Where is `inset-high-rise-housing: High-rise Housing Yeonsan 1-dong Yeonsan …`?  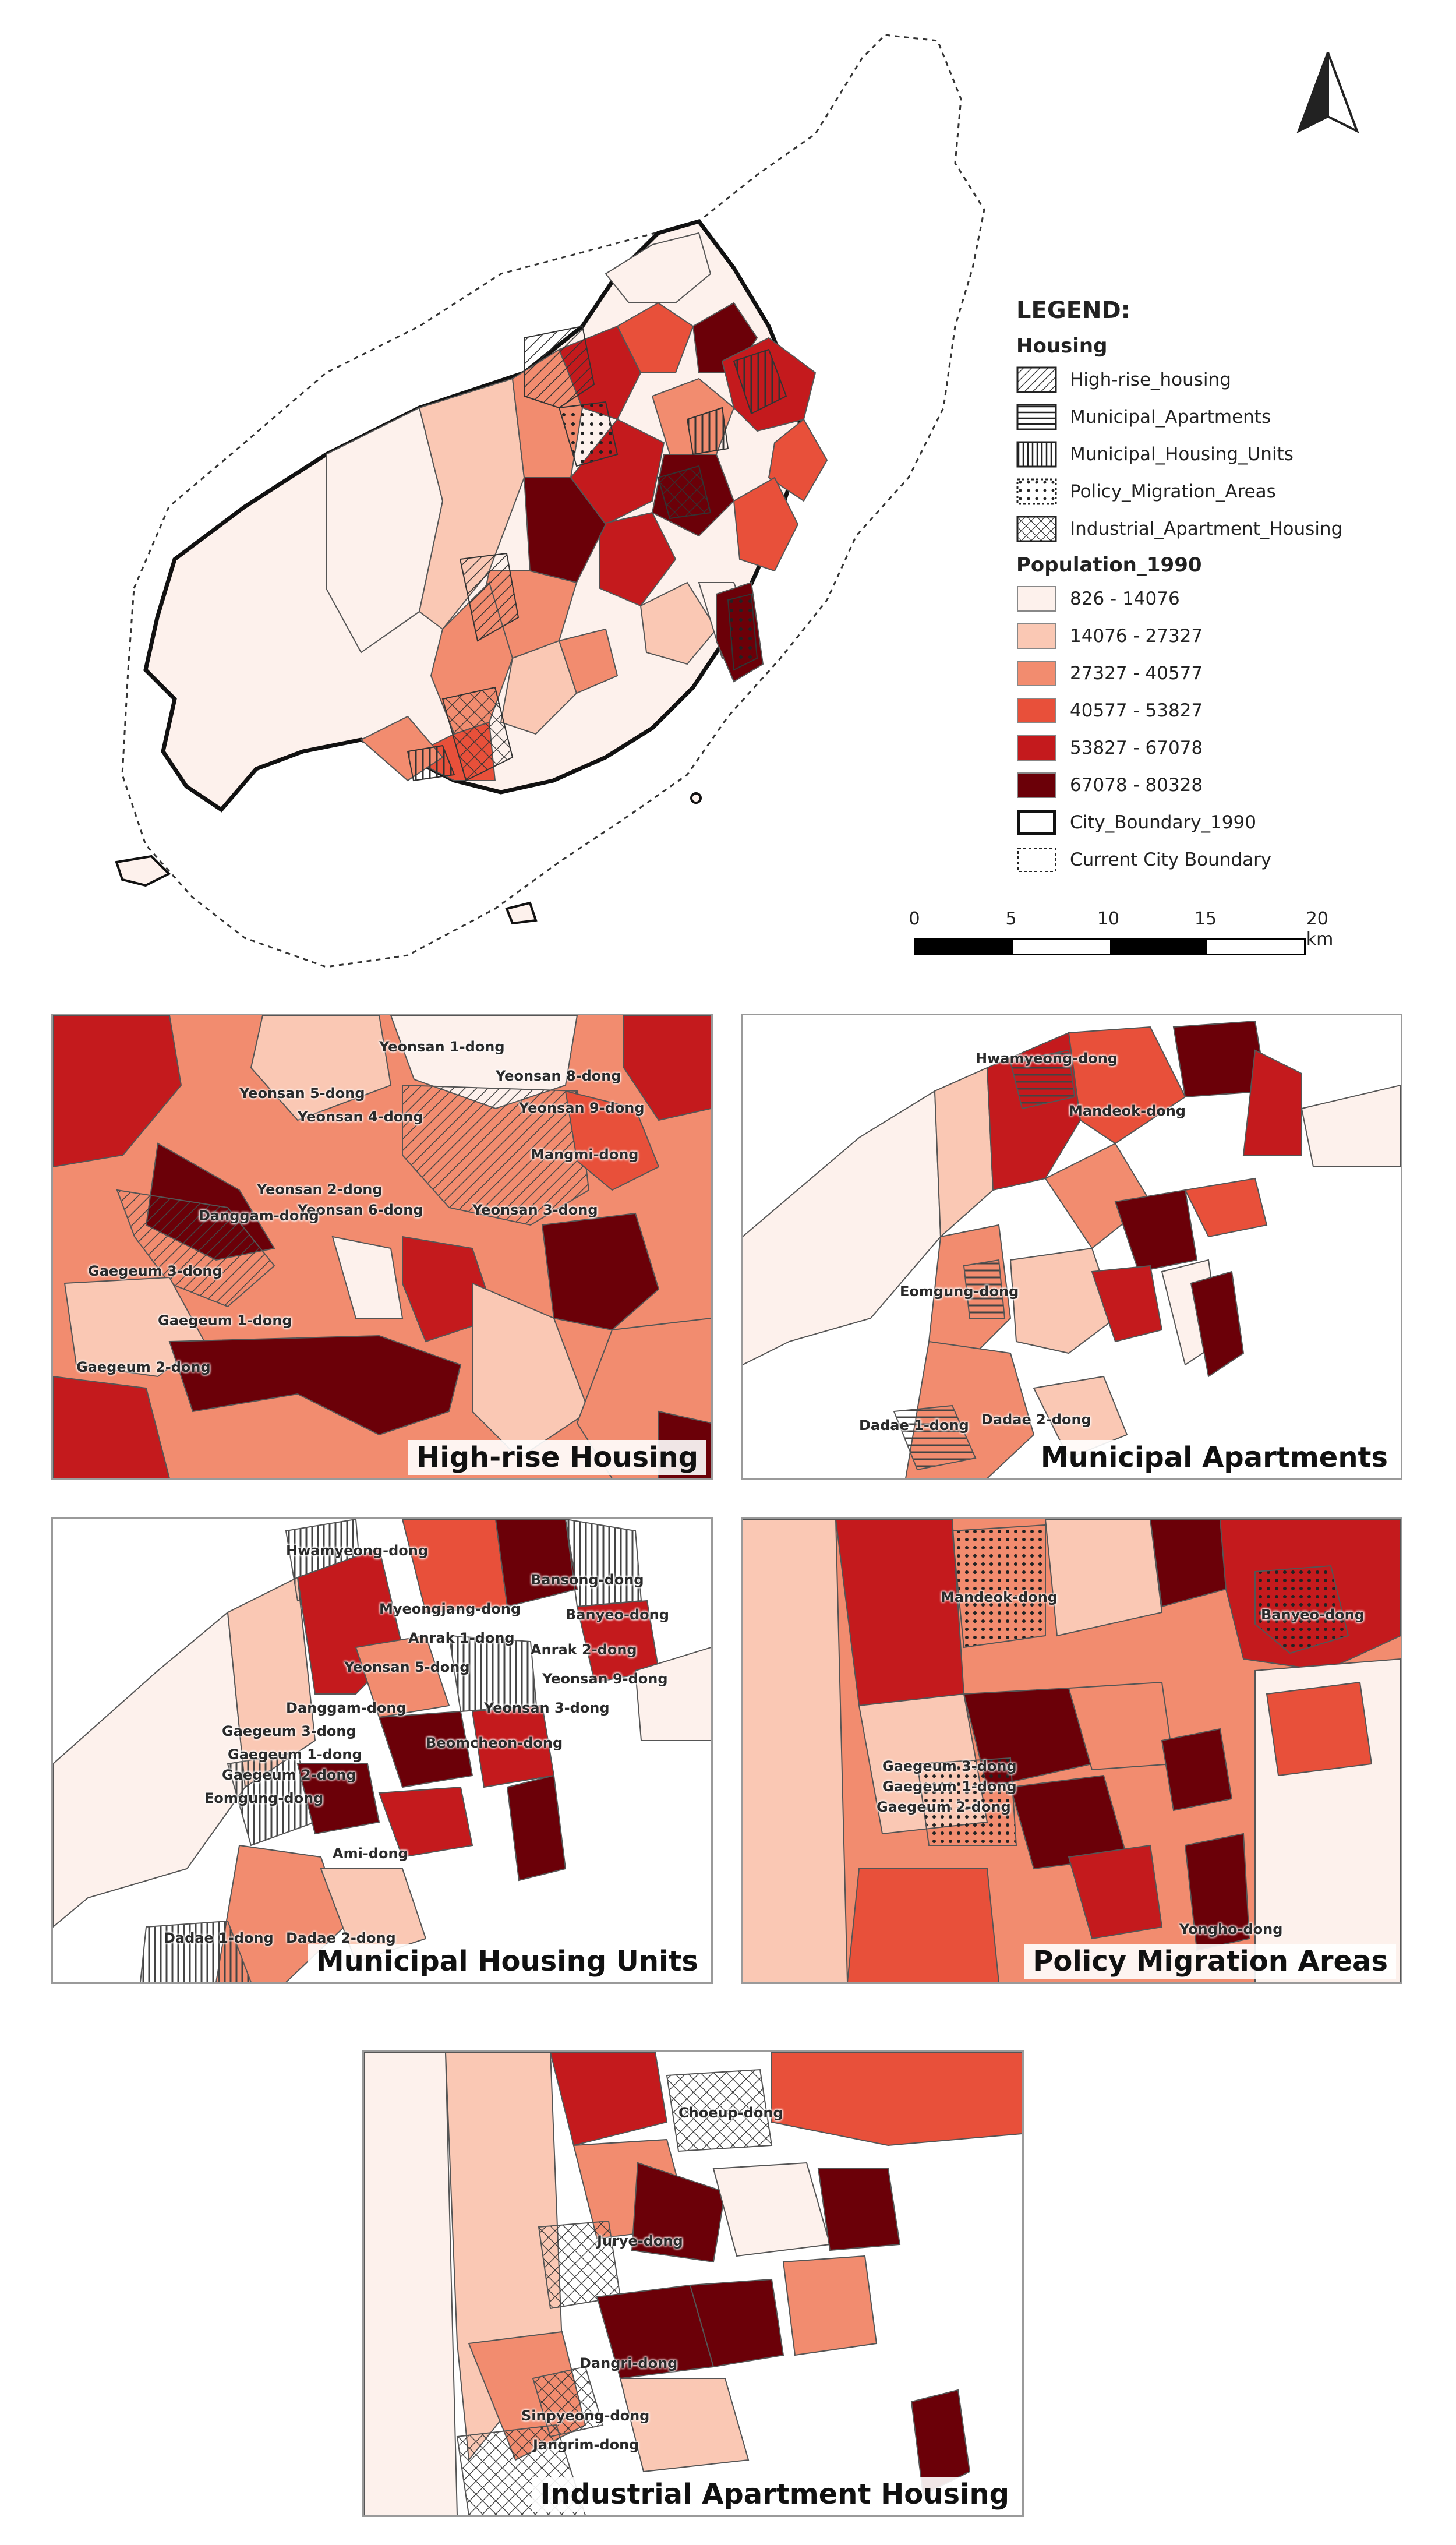 inset-high-rise-housing: High-rise Housing Yeonsan 1-dong Yeonsan … is located at coordinates (382, 1247).